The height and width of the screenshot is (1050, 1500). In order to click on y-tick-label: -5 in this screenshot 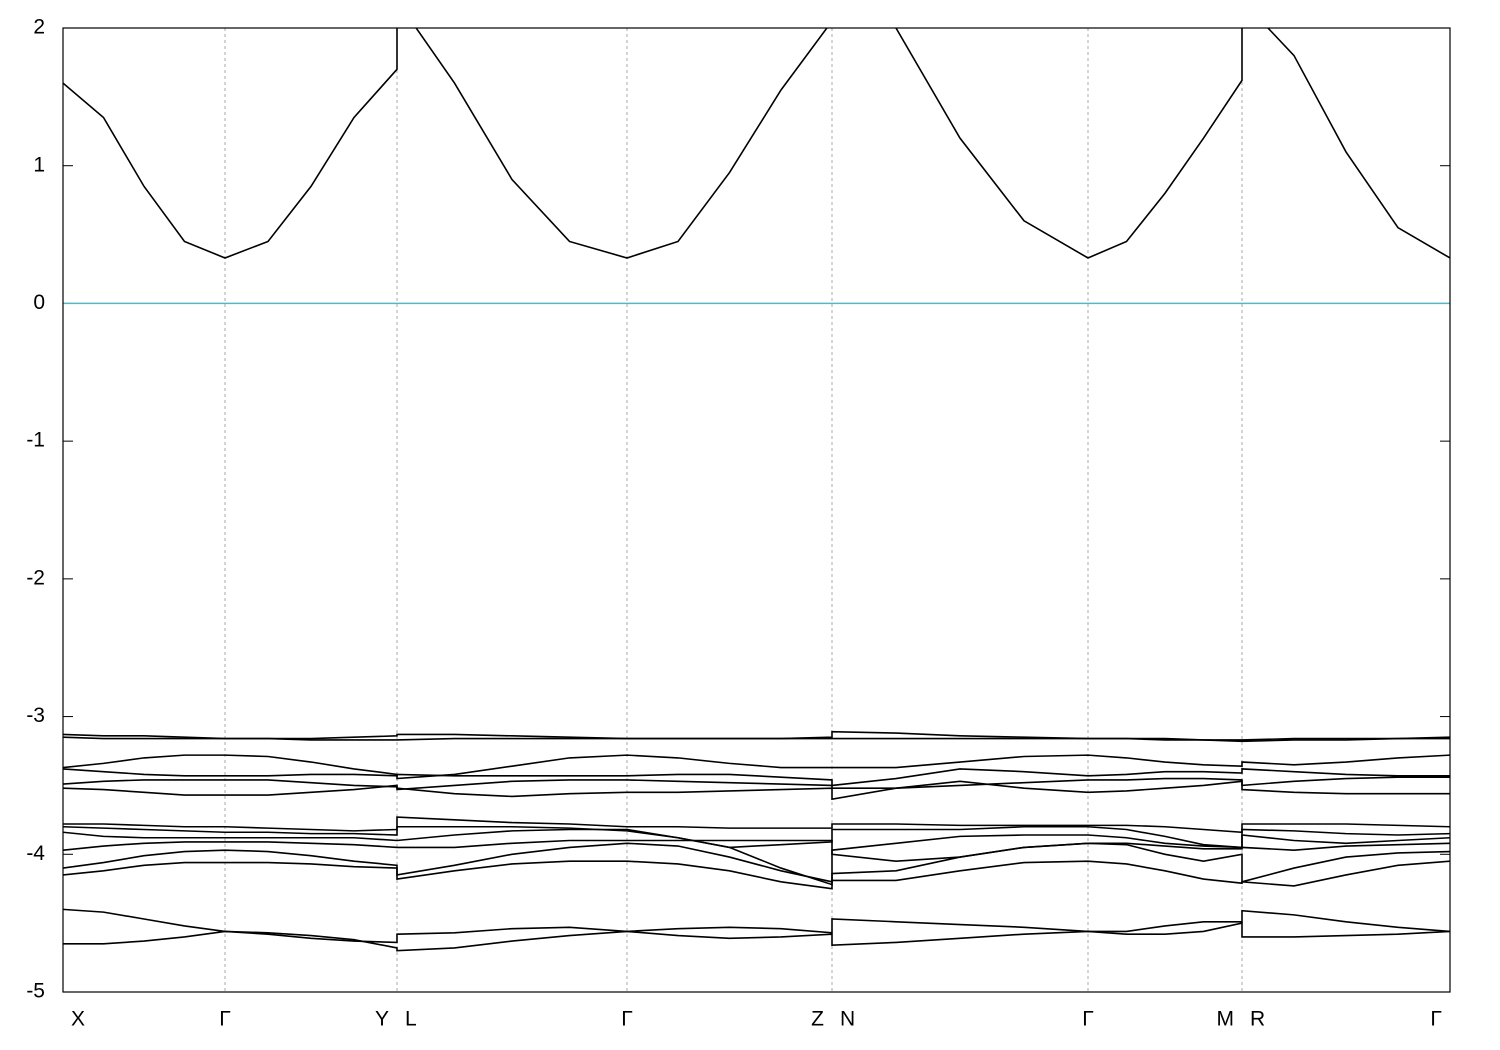, I will do `click(35, 991)`.